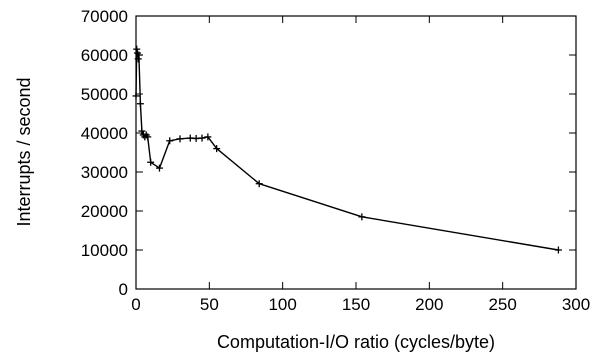 The width and height of the screenshot is (606, 358). What do you see at coordinates (104, 172) in the screenshot?
I see `y-tick-label: 30000` at bounding box center [104, 172].